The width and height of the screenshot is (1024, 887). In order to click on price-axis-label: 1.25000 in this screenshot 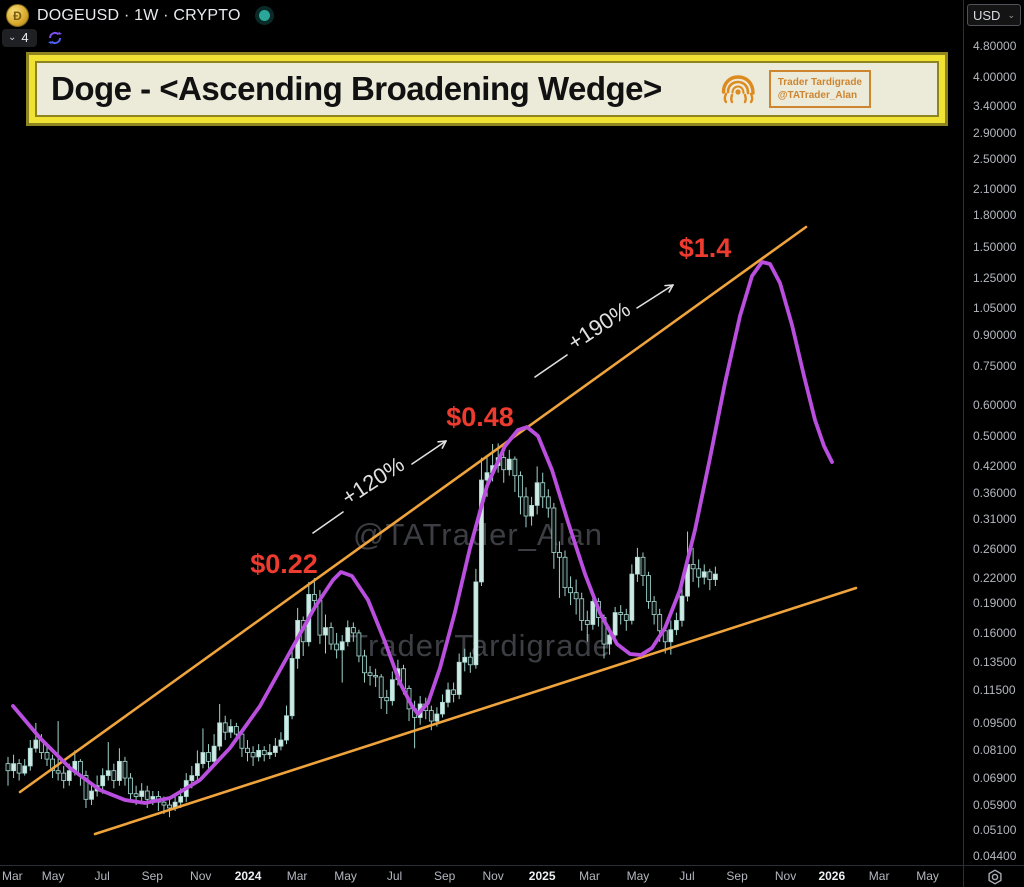, I will do `click(995, 278)`.